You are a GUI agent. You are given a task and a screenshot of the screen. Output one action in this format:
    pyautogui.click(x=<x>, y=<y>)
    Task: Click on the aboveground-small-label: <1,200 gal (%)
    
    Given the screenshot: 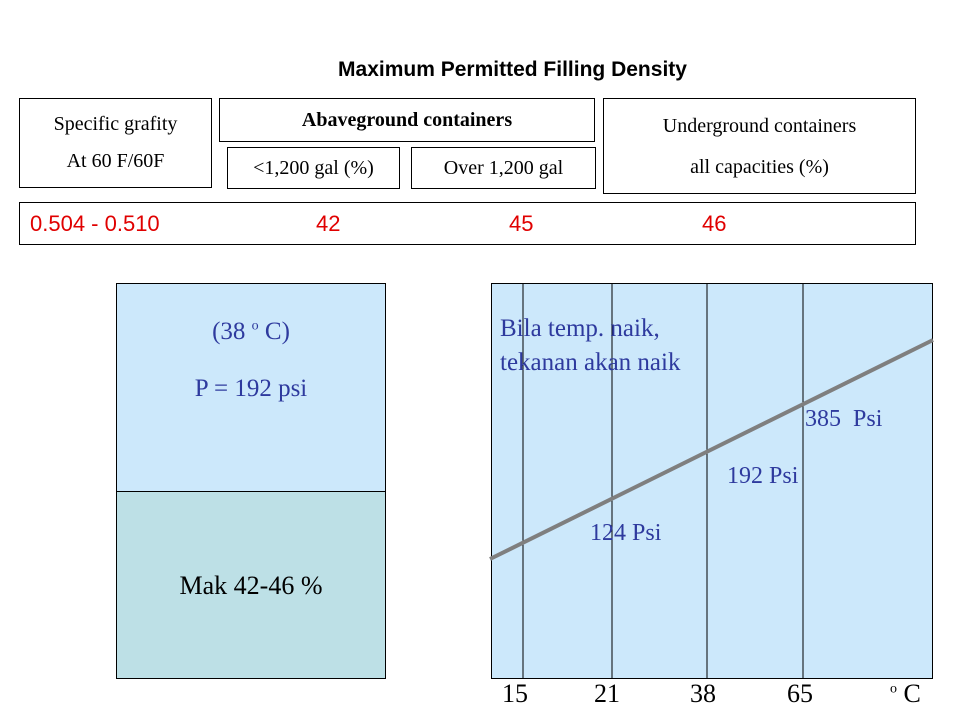 What is the action you would take?
    pyautogui.click(x=313, y=168)
    